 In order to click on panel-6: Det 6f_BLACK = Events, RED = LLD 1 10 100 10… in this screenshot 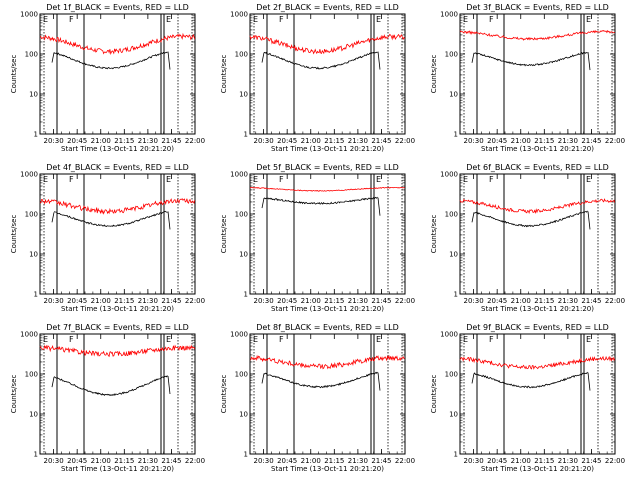, I will do `click(527, 238)`.